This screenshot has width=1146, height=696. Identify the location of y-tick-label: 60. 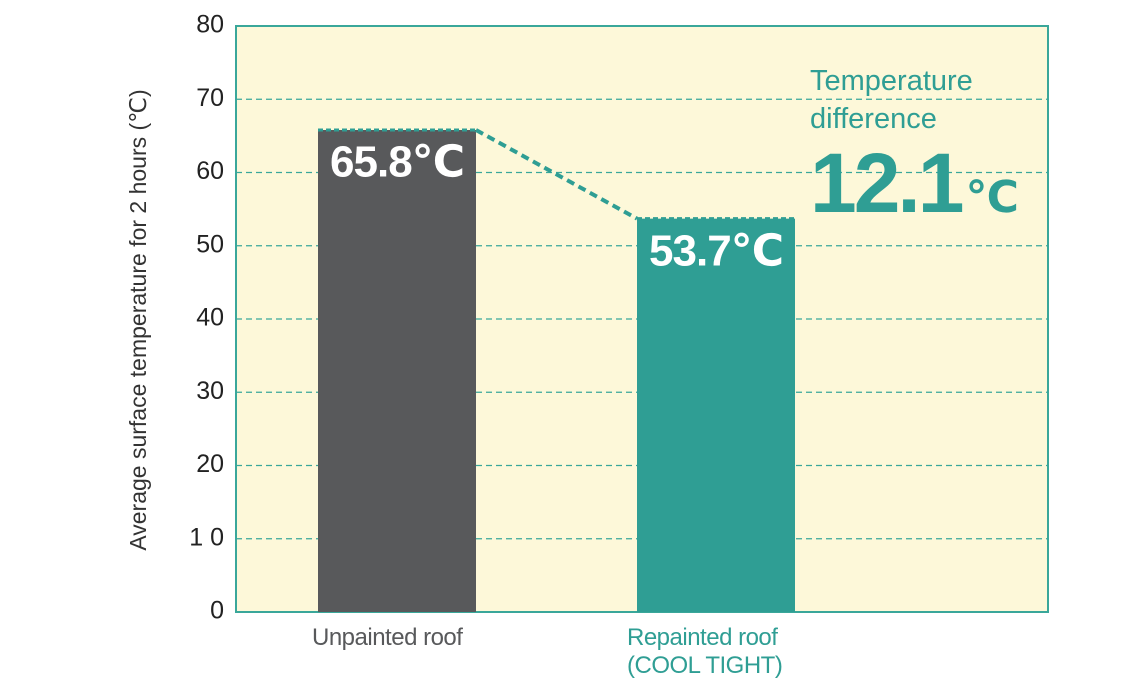
(210, 171).